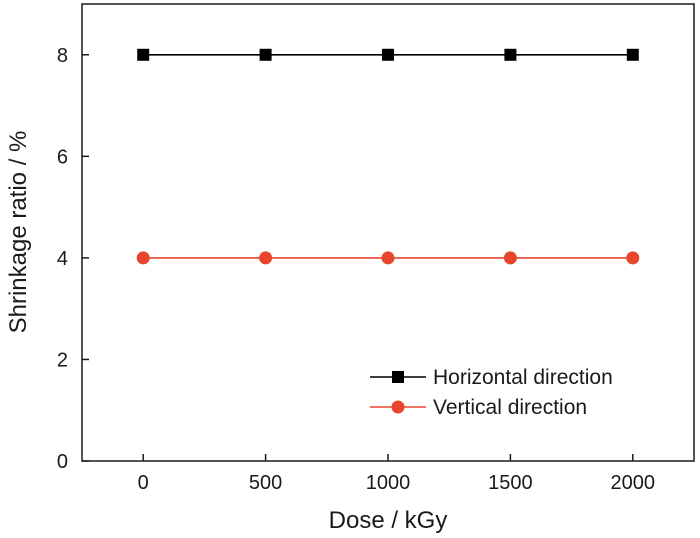 Image resolution: width=700 pixels, height=538 pixels. I want to click on x-tick-label: 1500, so click(510, 483).